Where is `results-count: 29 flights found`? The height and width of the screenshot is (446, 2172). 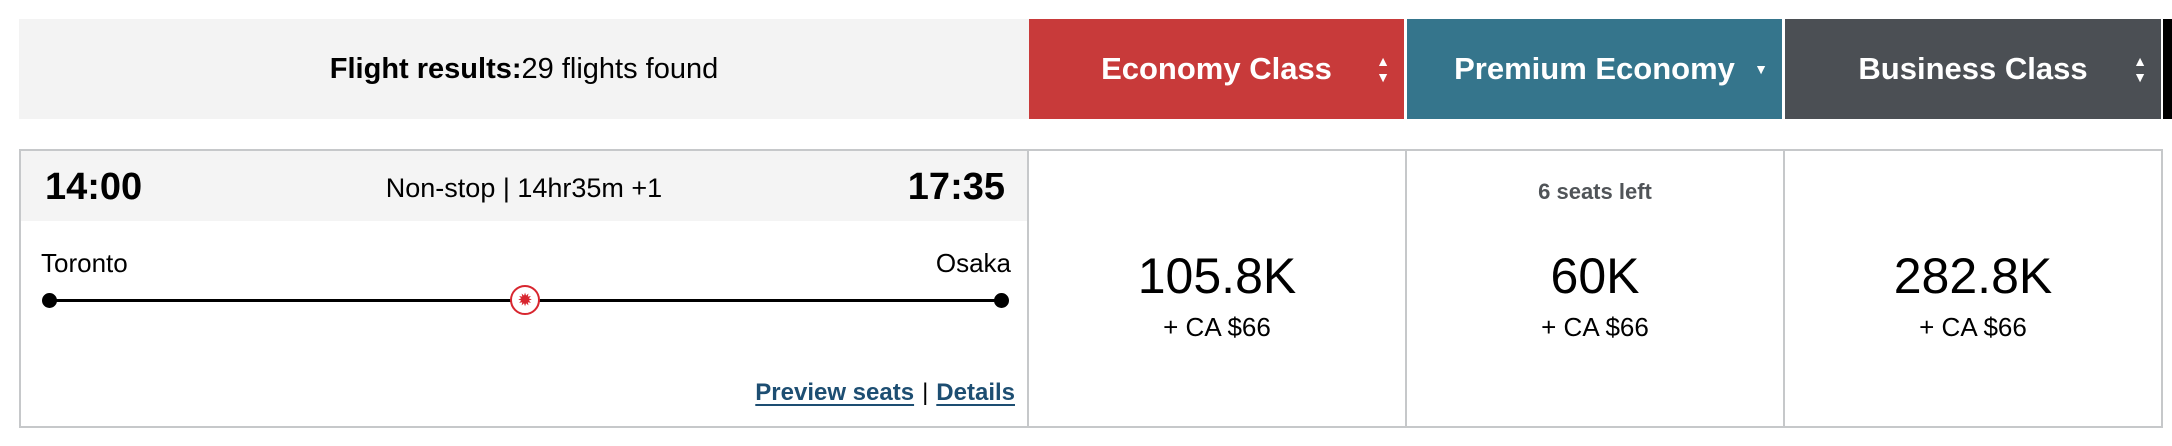 results-count: 29 flights found is located at coordinates (620, 68).